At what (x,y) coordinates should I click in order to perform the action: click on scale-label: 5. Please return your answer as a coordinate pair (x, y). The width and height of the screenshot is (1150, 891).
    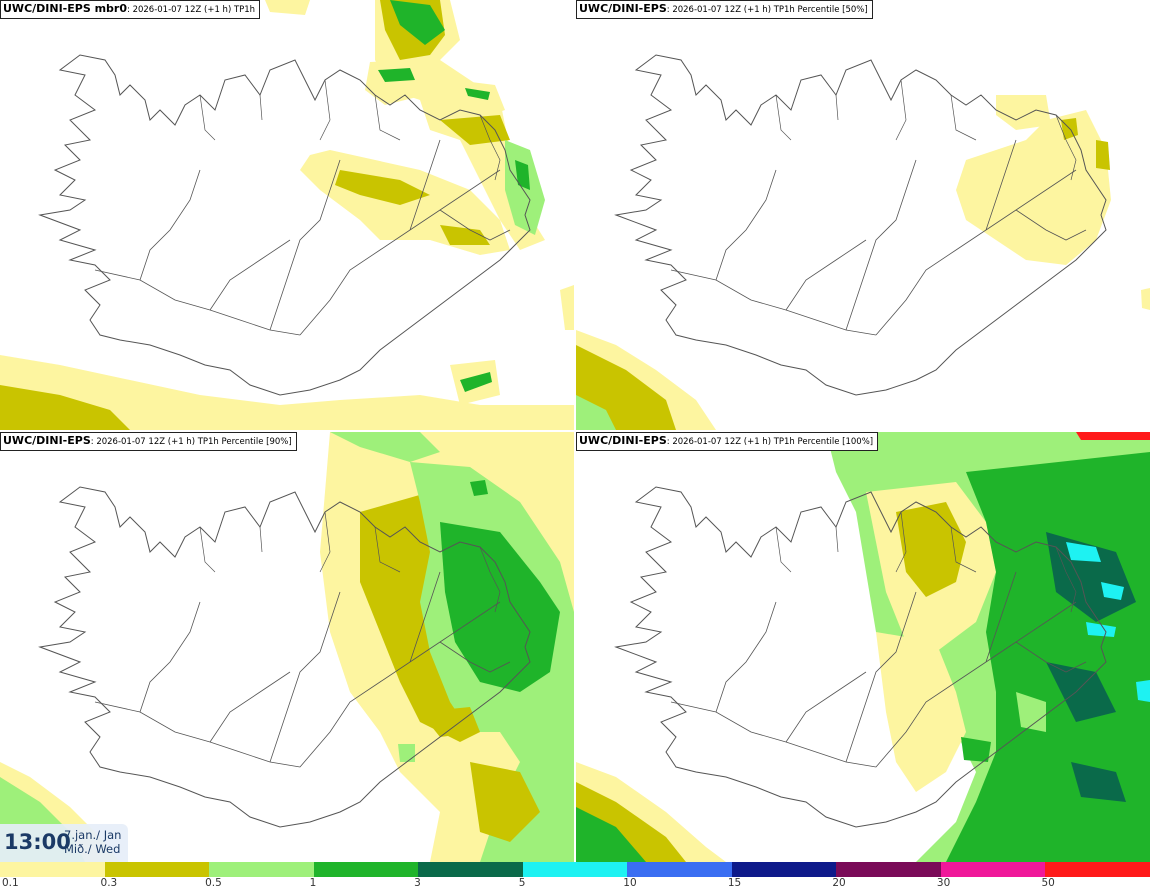
    Looking at the image, I should click on (522, 883).